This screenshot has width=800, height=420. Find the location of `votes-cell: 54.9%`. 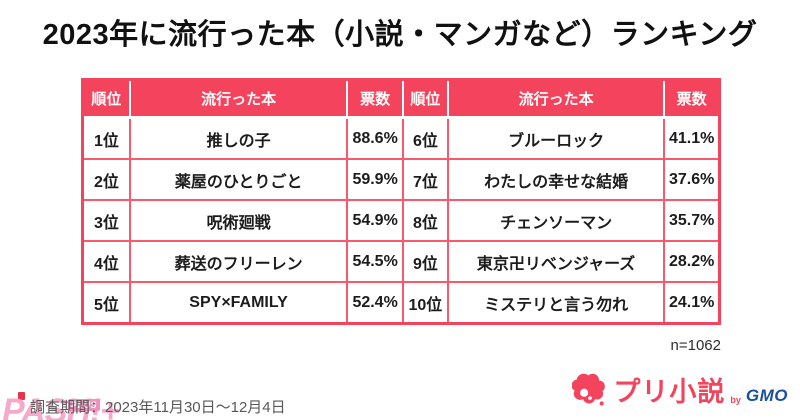

votes-cell: 54.9% is located at coordinates (375, 220).